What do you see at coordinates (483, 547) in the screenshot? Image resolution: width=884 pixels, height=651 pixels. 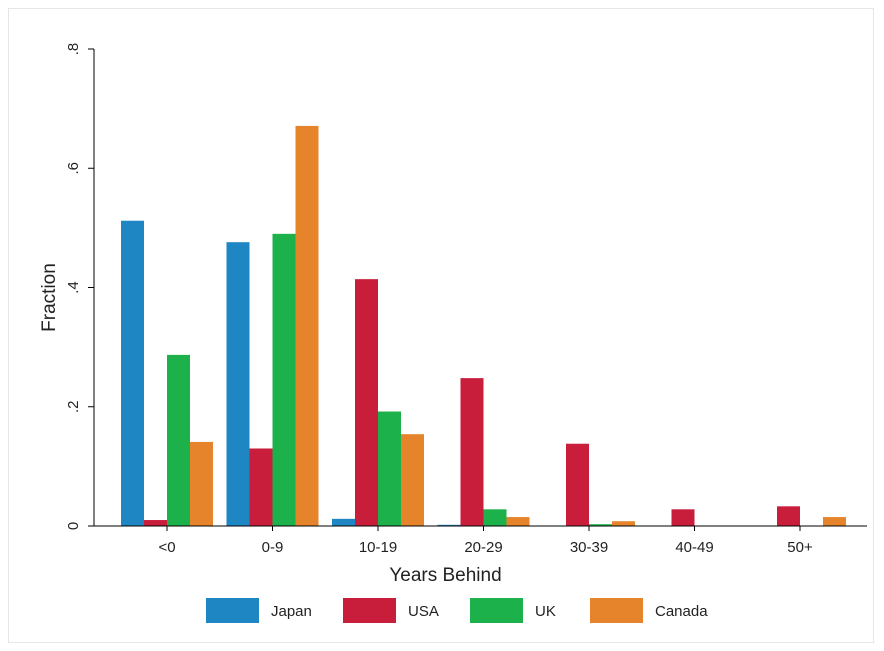 I see `x-tick-label: 20-29` at bounding box center [483, 547].